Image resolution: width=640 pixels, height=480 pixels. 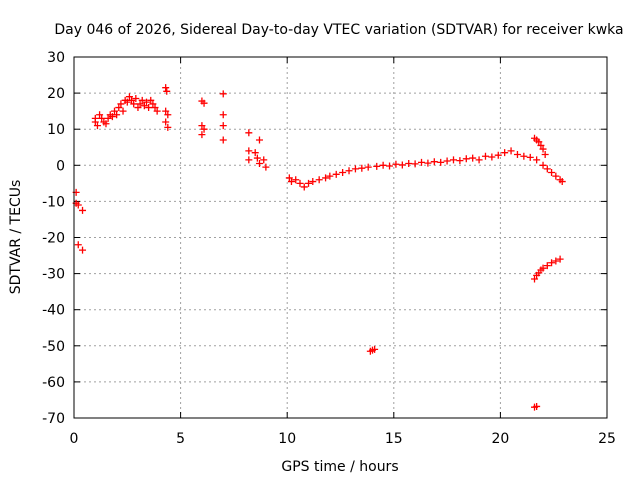 I want to click on x-tick-label: 20, so click(x=500, y=439).